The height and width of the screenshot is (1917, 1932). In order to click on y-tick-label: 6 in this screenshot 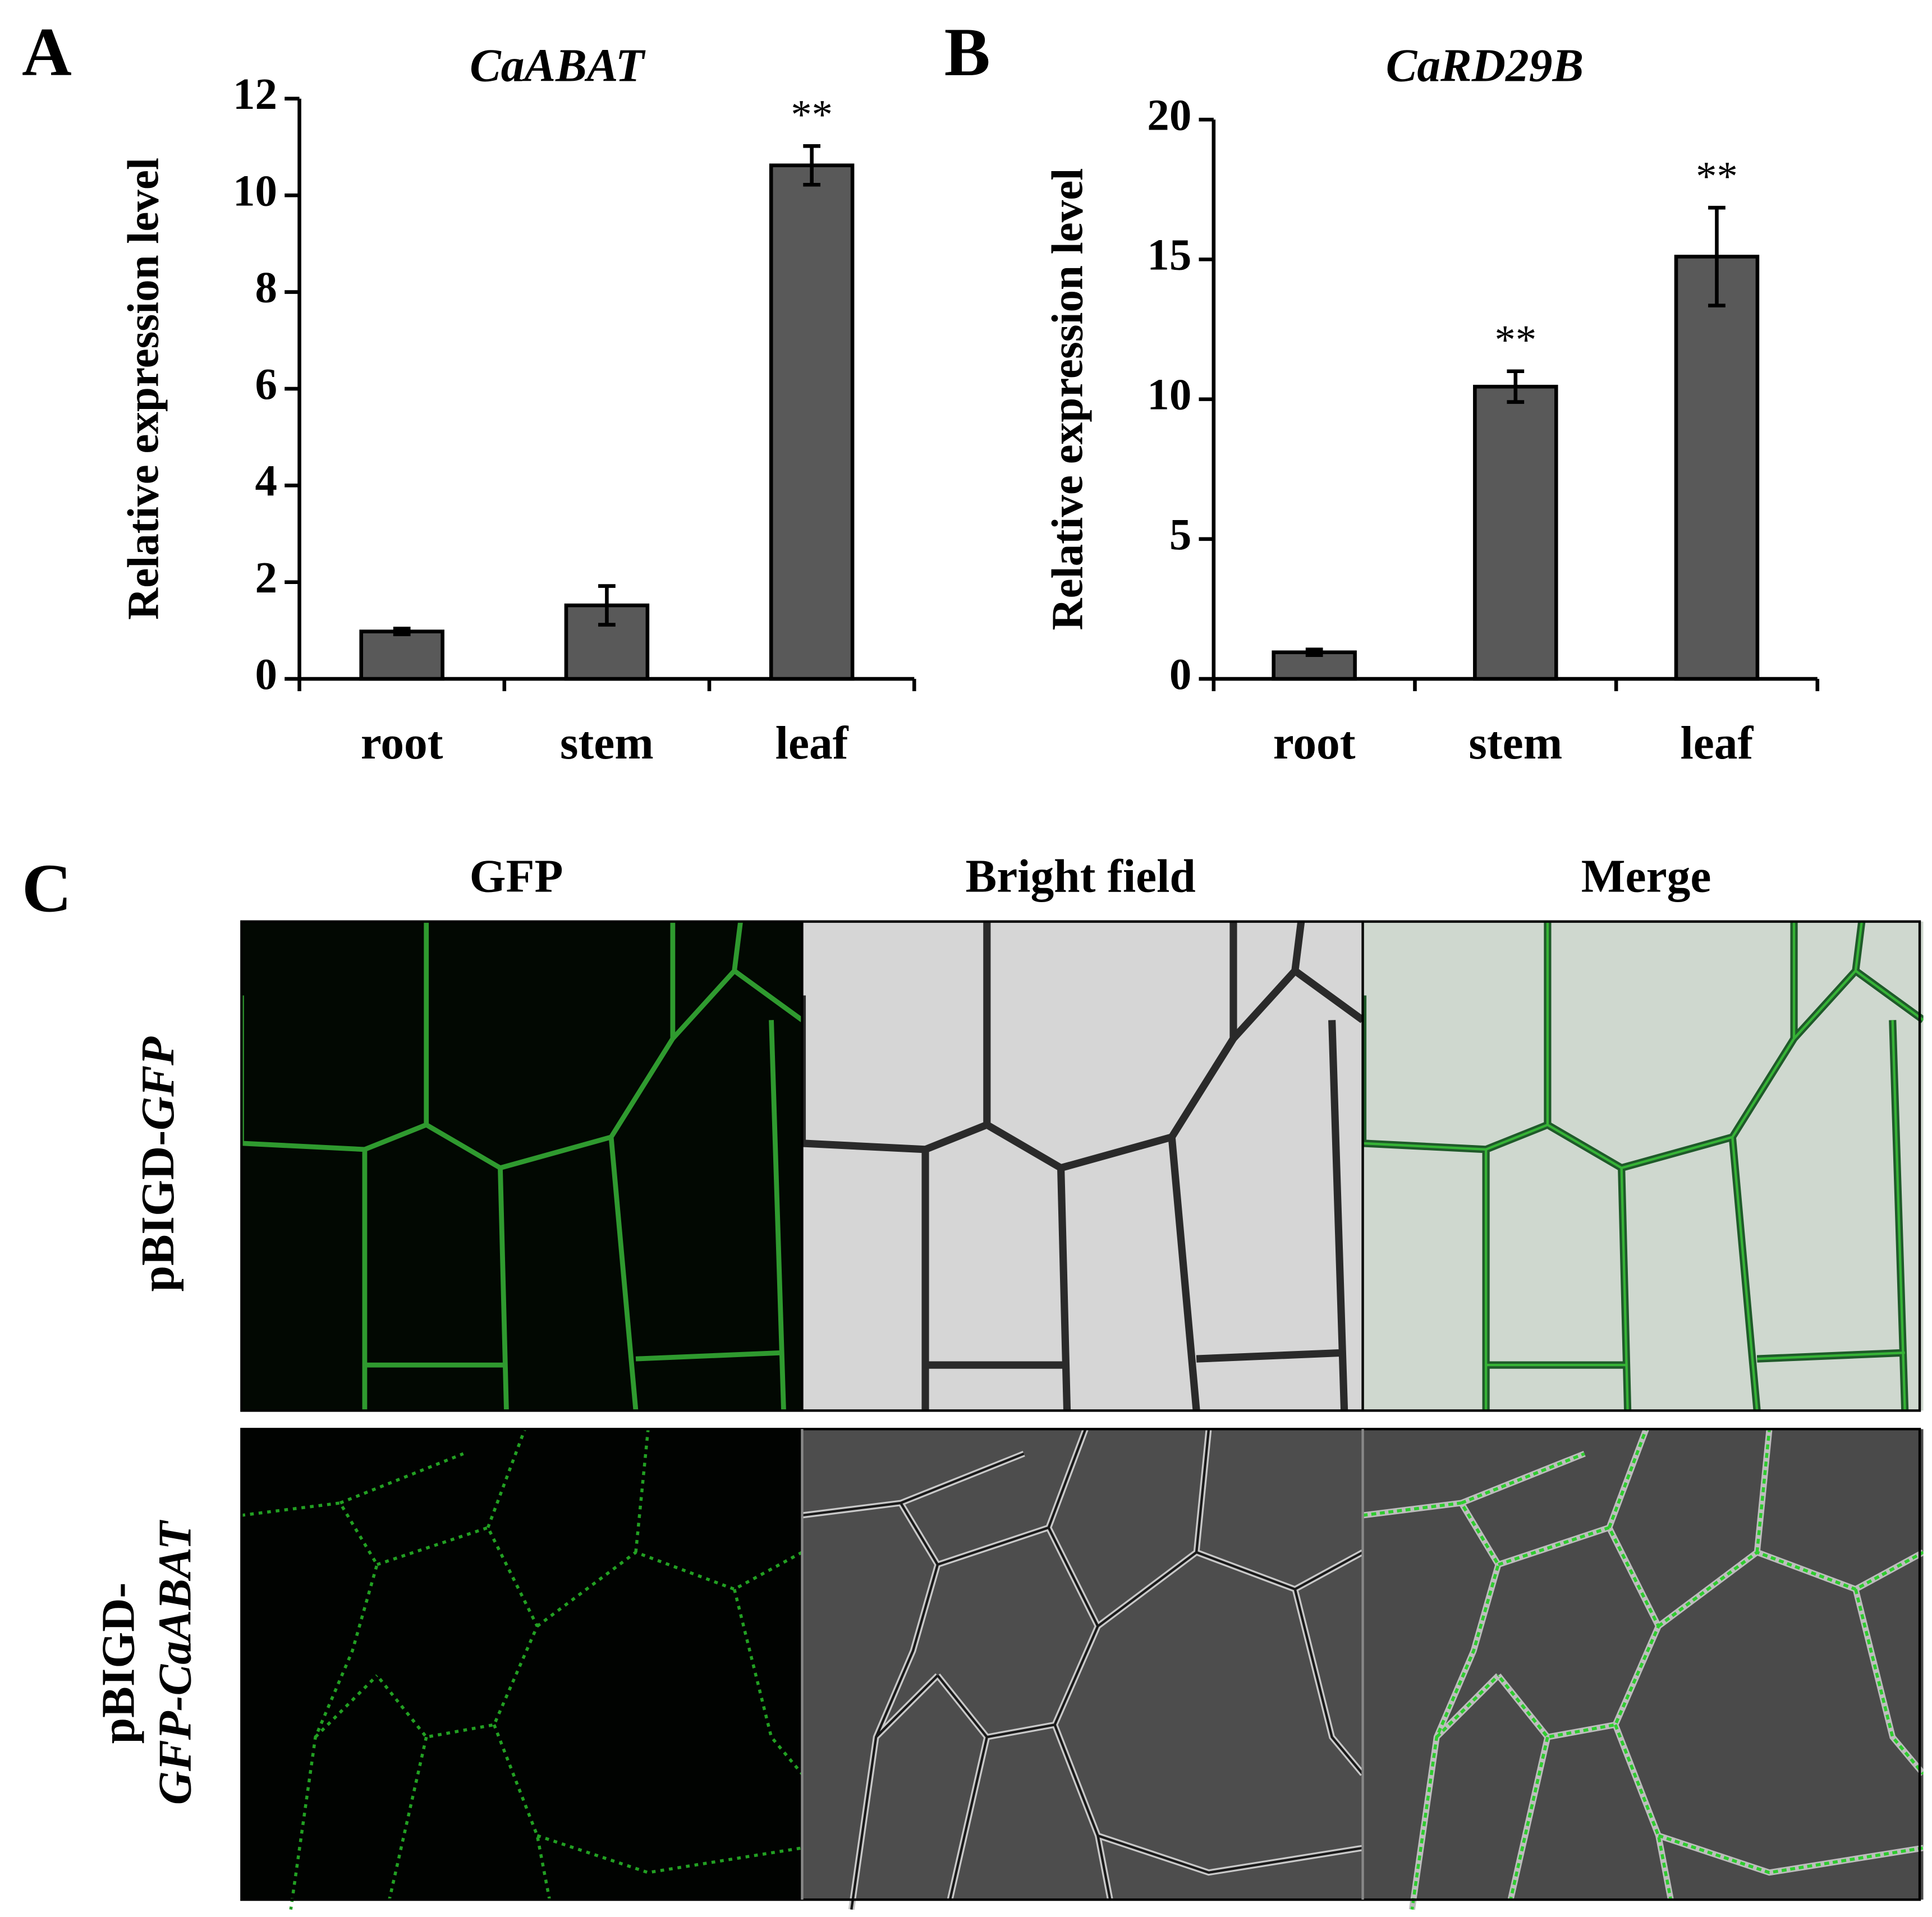, I will do `click(266, 384)`.